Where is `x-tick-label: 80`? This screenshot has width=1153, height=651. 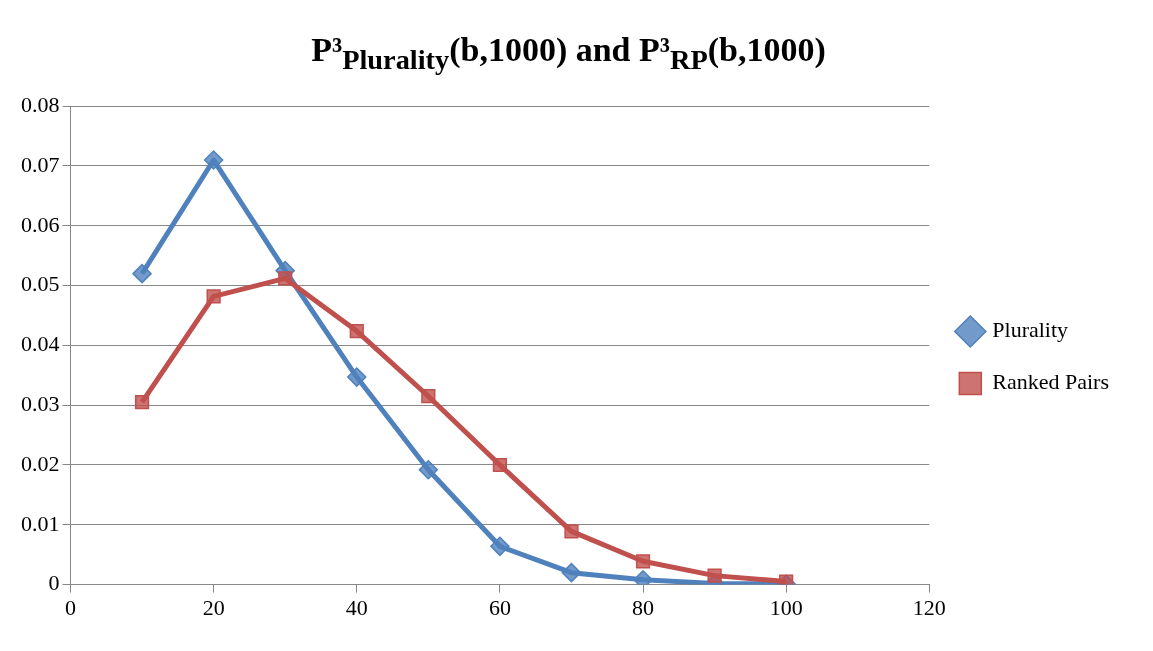
x-tick-label: 80 is located at coordinates (643, 607).